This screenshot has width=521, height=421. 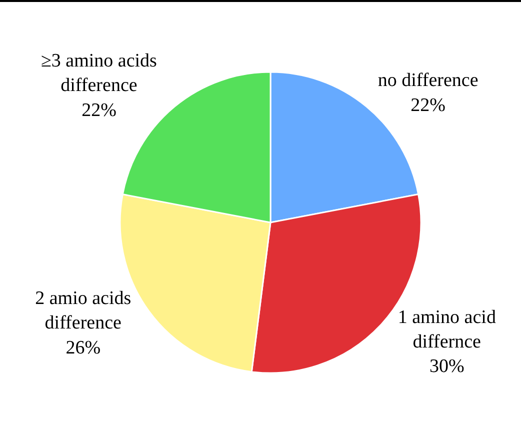 What do you see at coordinates (83, 347) in the screenshot?
I see `data-label: 26%` at bounding box center [83, 347].